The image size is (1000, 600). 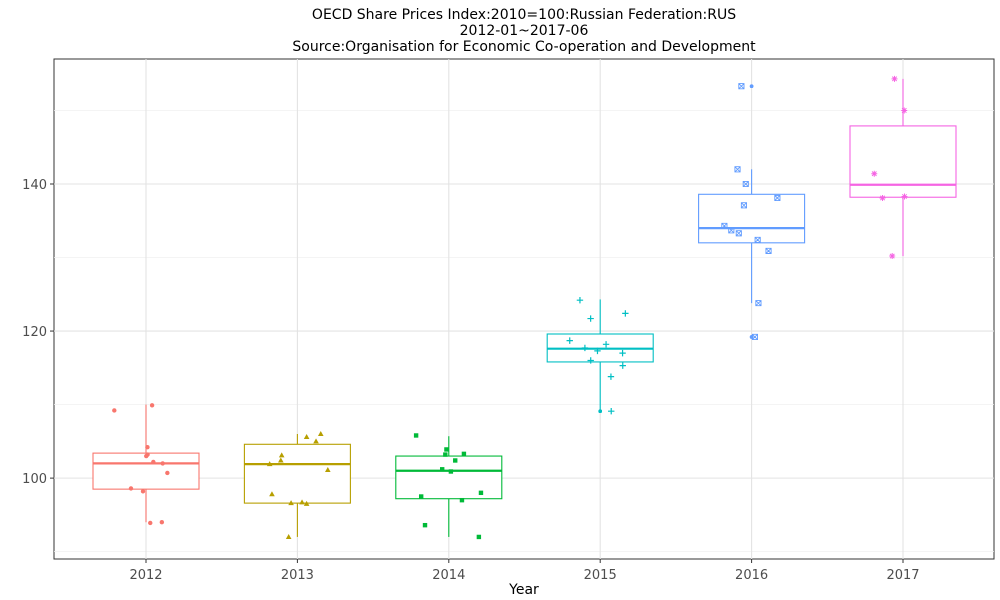 I want to click on box-2013, so click(x=297, y=485).